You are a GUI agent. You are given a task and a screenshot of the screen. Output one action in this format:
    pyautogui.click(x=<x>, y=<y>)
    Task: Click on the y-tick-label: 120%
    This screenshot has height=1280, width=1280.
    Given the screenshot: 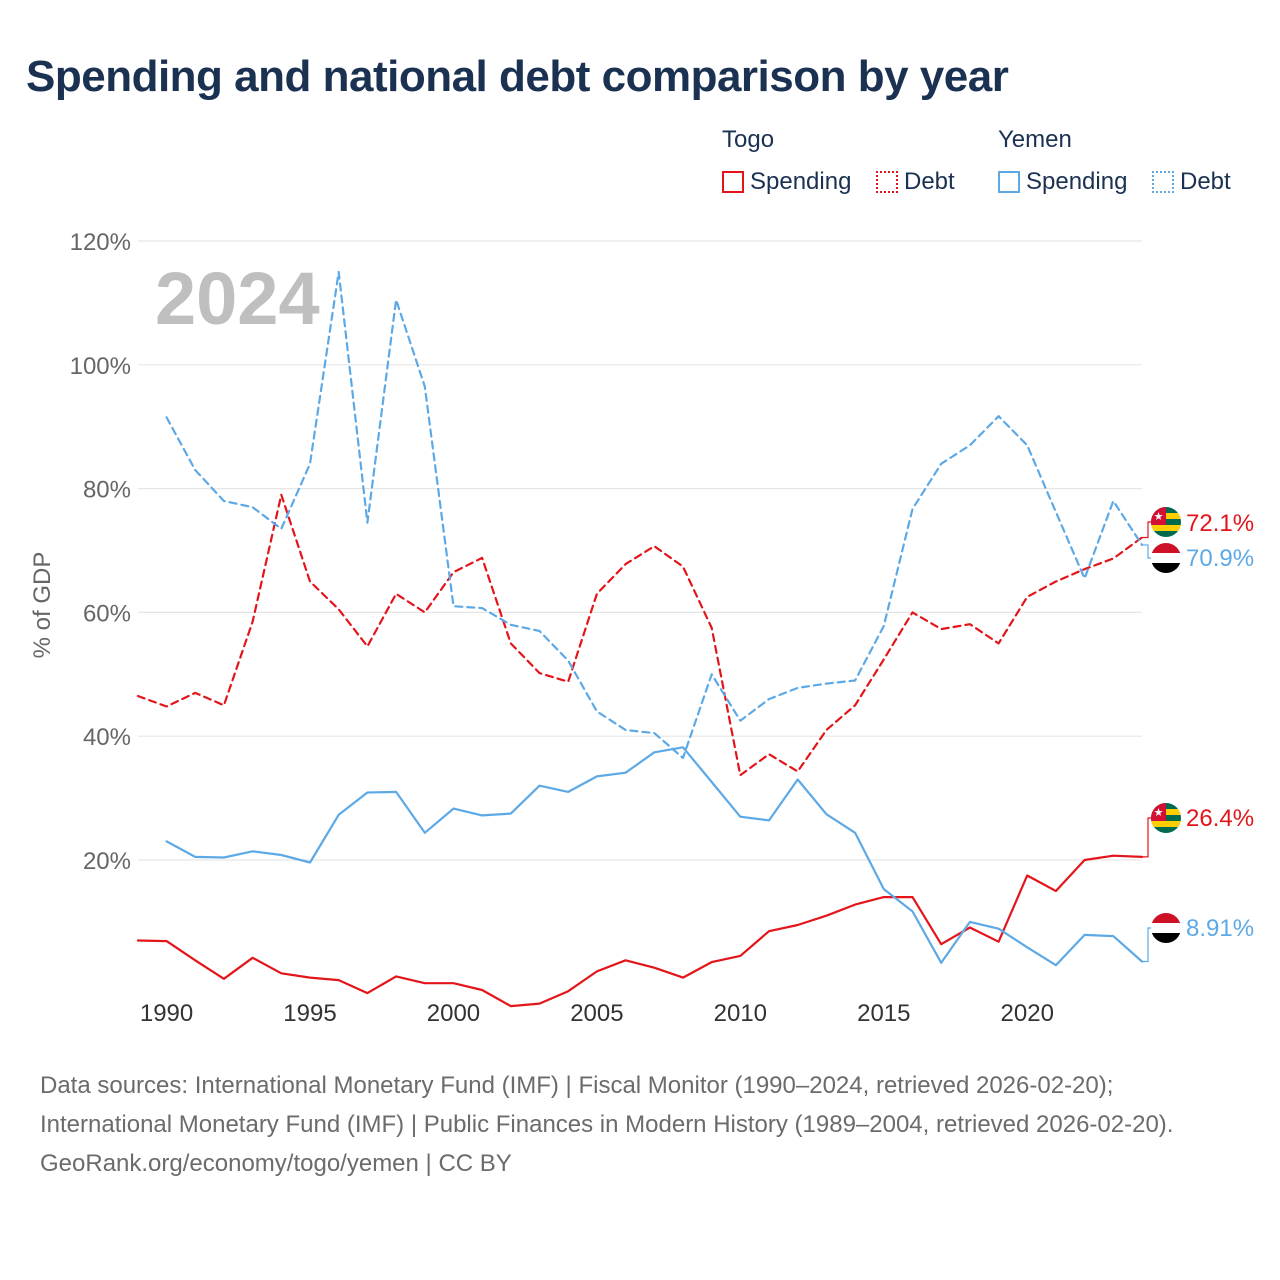 What is the action you would take?
    pyautogui.click(x=100, y=242)
    